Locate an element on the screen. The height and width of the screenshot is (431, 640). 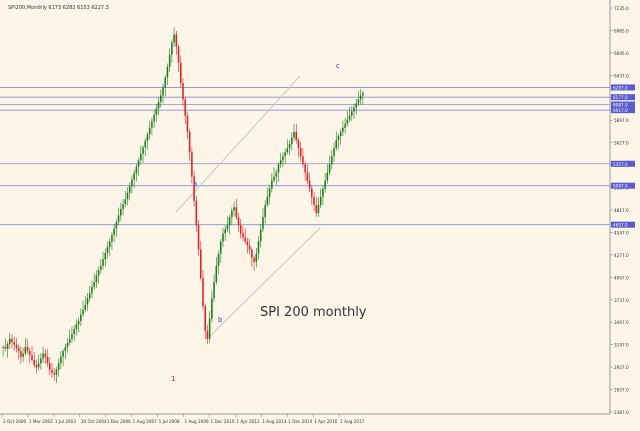
y-tick-label: 5897.0 is located at coordinates (621, 120).